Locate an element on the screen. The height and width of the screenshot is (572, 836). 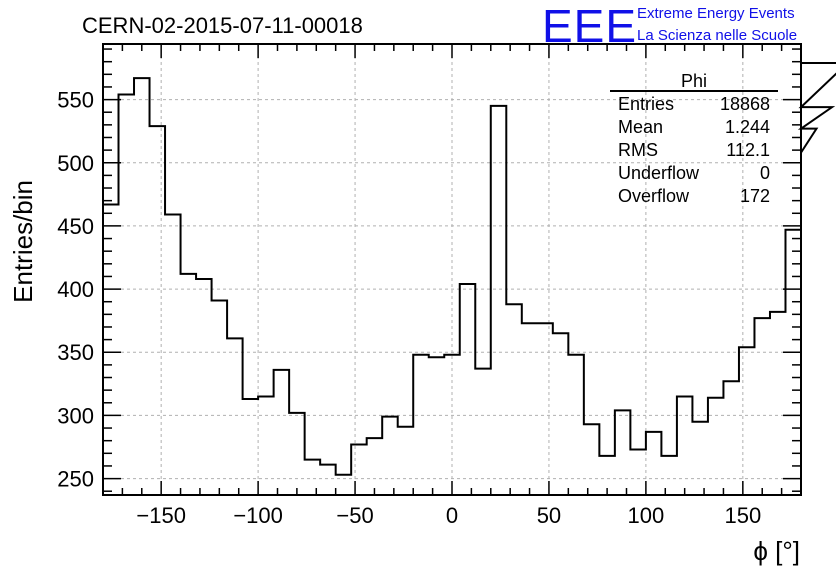
y-tick-labels: 250 300 350 400 450 500 550 is located at coordinates (75, 290).